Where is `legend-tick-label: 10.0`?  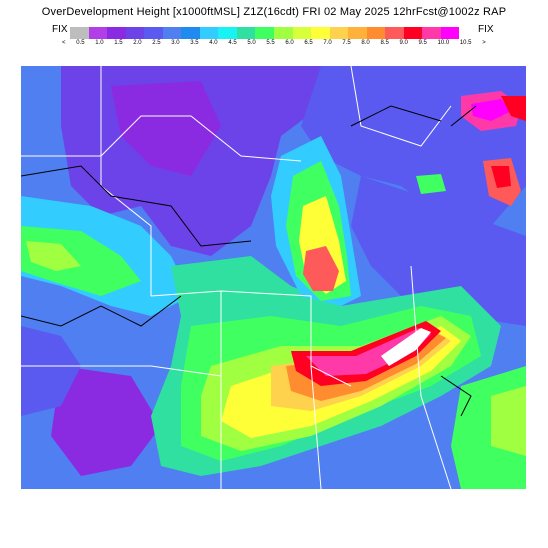 legend-tick-label: 10.0 is located at coordinates (443, 43).